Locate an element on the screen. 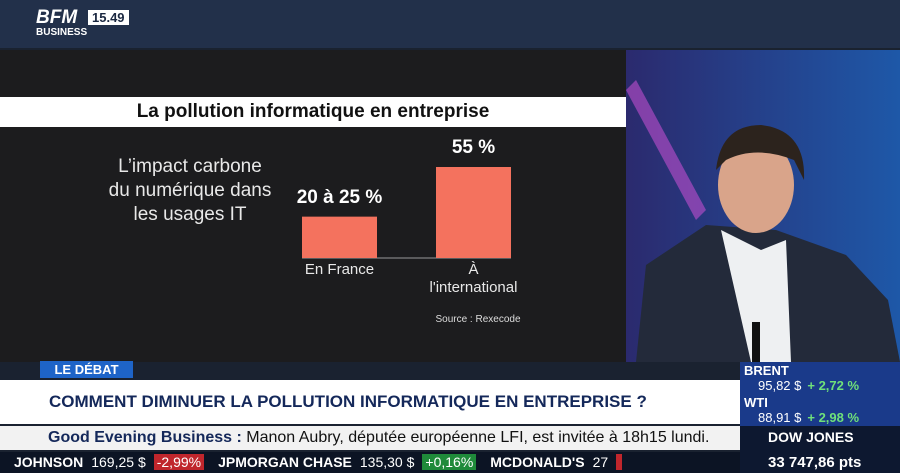 This screenshot has width=900, height=473. chart-title: La pollution informatique en entreprise is located at coordinates (313, 111).